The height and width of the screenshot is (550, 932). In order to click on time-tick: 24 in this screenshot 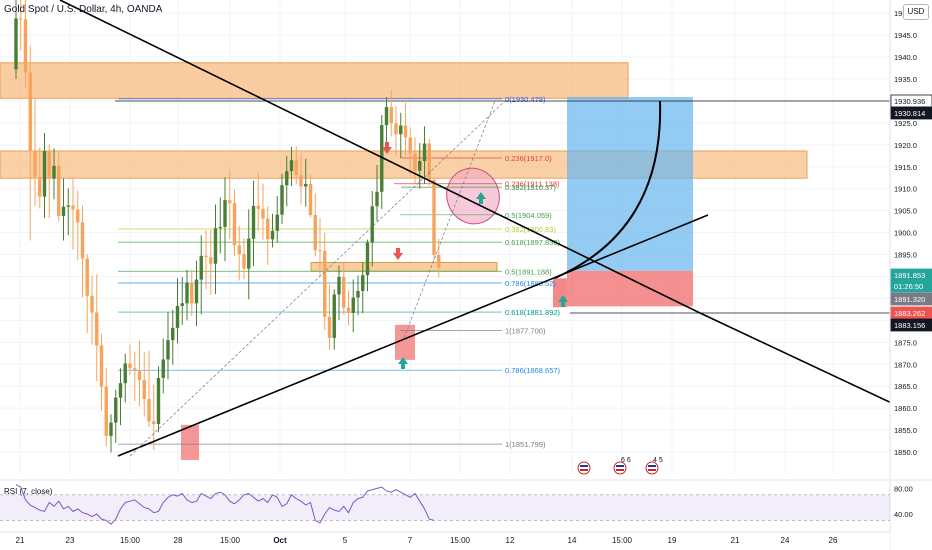, I will do `click(785, 540)`.